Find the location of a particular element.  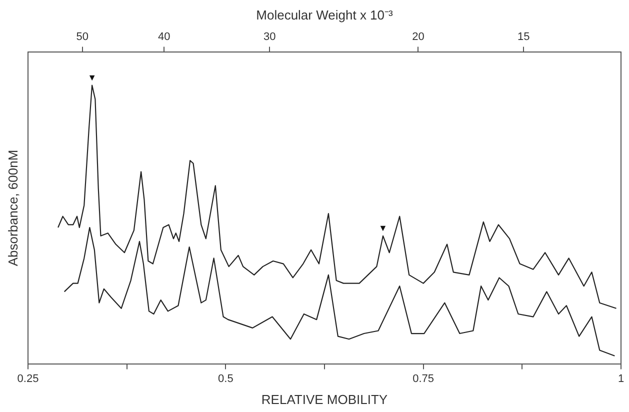

x2-tick-label: 15 is located at coordinates (524, 37).